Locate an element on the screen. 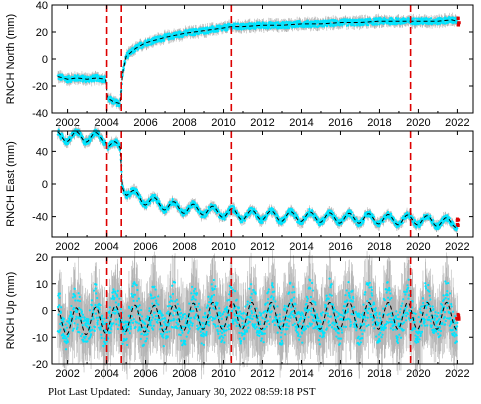 The image size is (481, 404). x-tick-label: 2006 is located at coordinates (145, 123).